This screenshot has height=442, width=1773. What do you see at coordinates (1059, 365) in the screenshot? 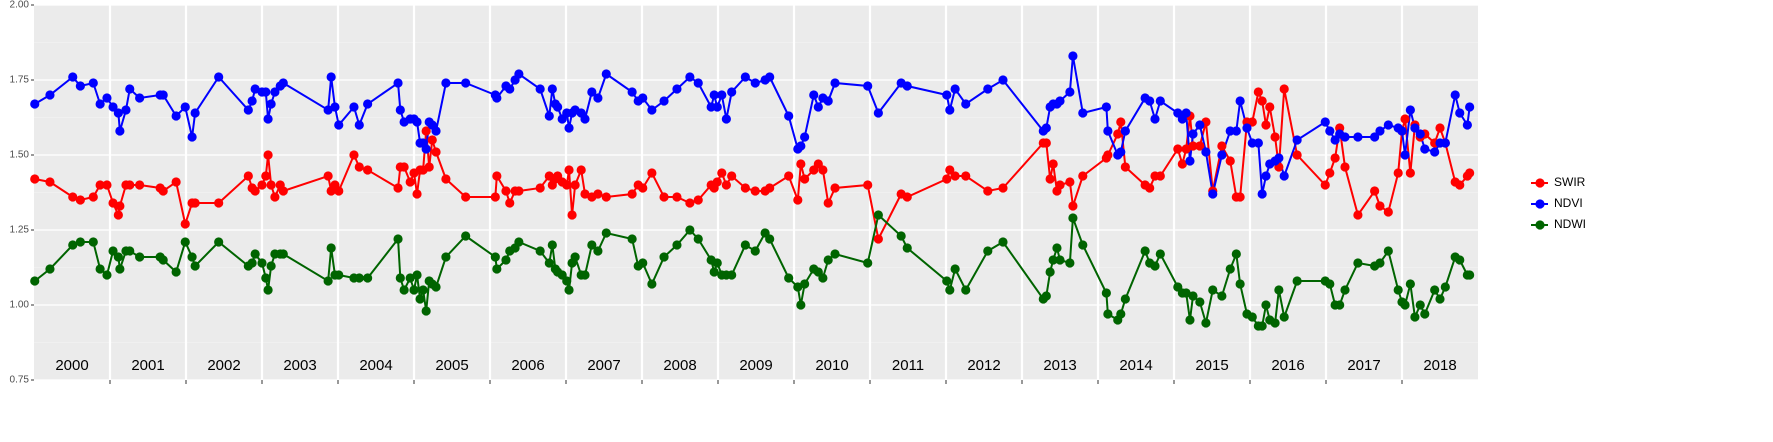
I see `year-label: 2013` at bounding box center [1059, 365].